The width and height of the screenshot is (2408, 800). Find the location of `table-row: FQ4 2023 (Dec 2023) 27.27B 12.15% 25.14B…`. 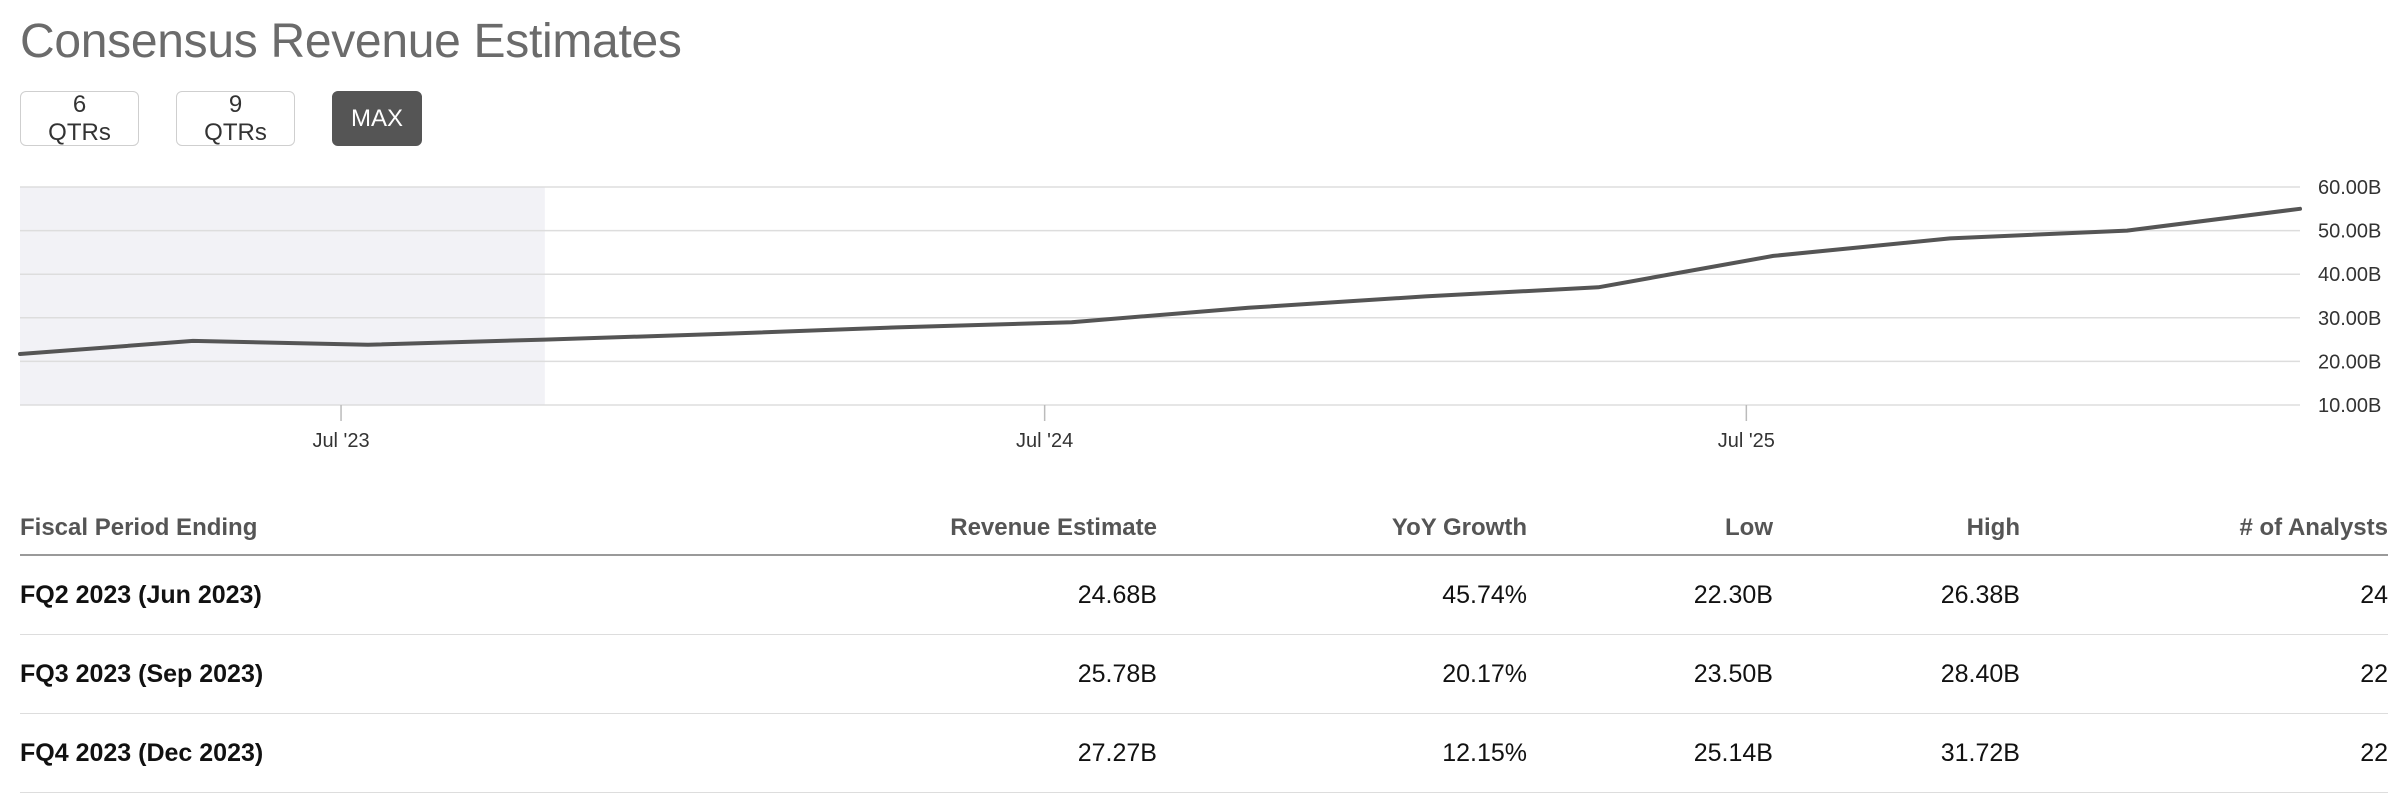

table-row: FQ4 2023 (Dec 2023) 27.27B 12.15% 25.14B… is located at coordinates (1204, 753).